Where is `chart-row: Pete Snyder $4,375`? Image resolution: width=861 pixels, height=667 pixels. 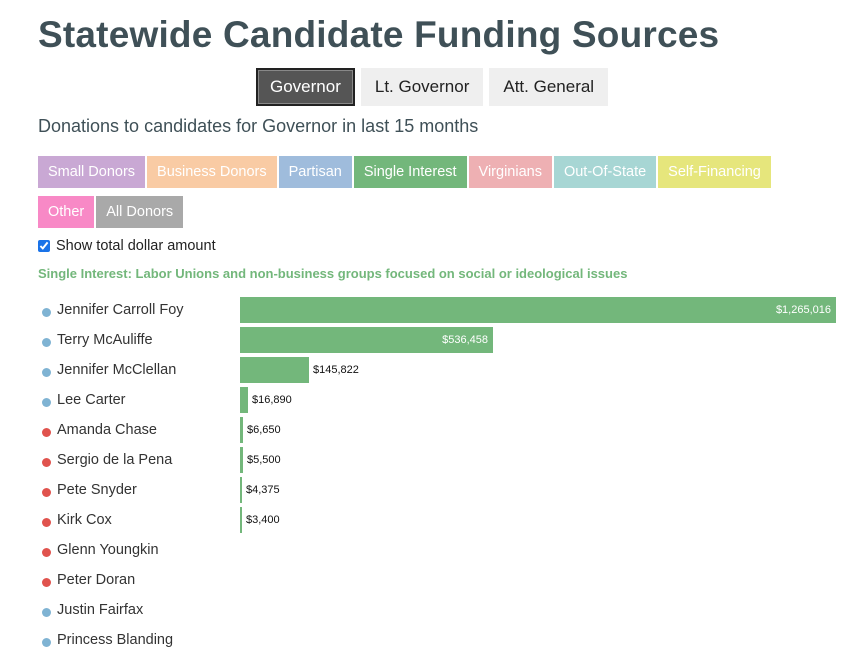
chart-row: Pete Snyder $4,375 is located at coordinates (443, 492).